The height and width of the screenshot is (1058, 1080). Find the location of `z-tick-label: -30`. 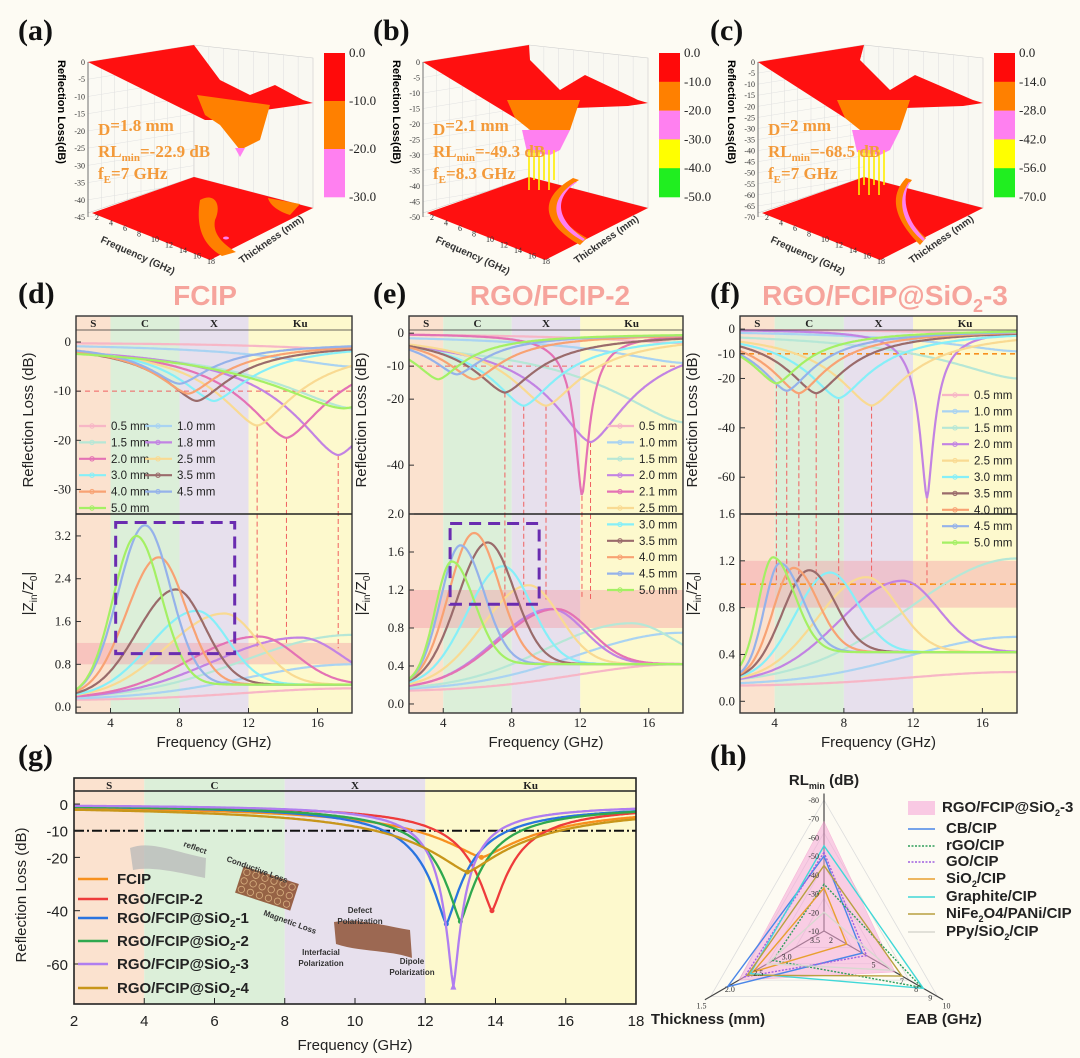

z-tick-label: -30 is located at coordinates (749, 128).